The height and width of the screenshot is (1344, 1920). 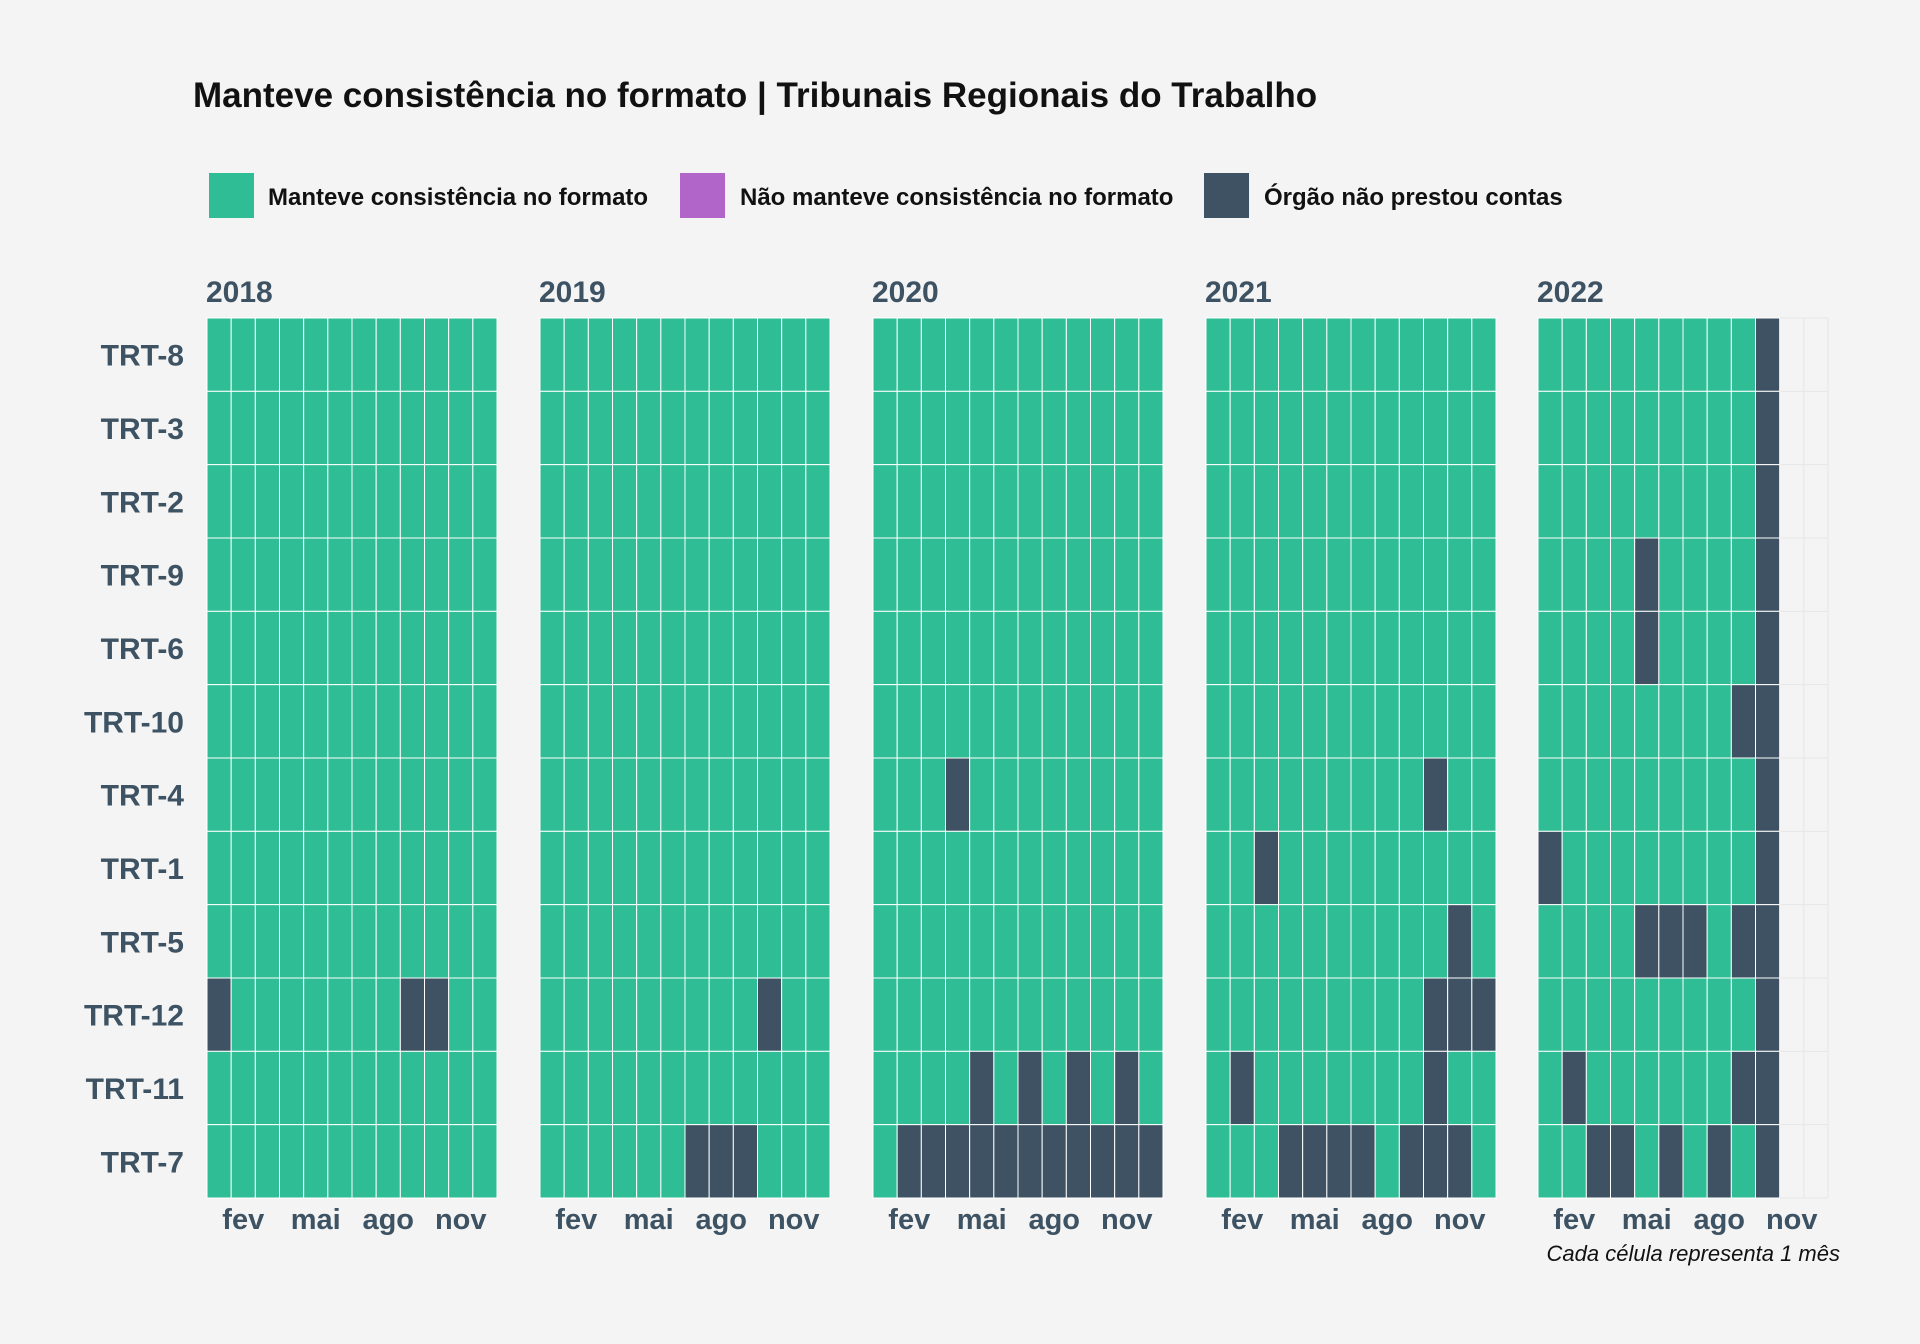 I want to click on row-label: TRT-7, so click(x=142, y=1162).